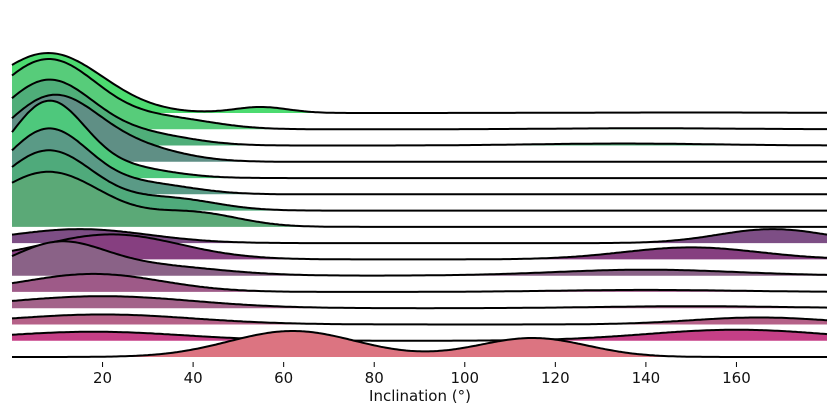  Describe the element at coordinates (464, 378) in the screenshot. I see `x-tick-label-100: 100` at that location.